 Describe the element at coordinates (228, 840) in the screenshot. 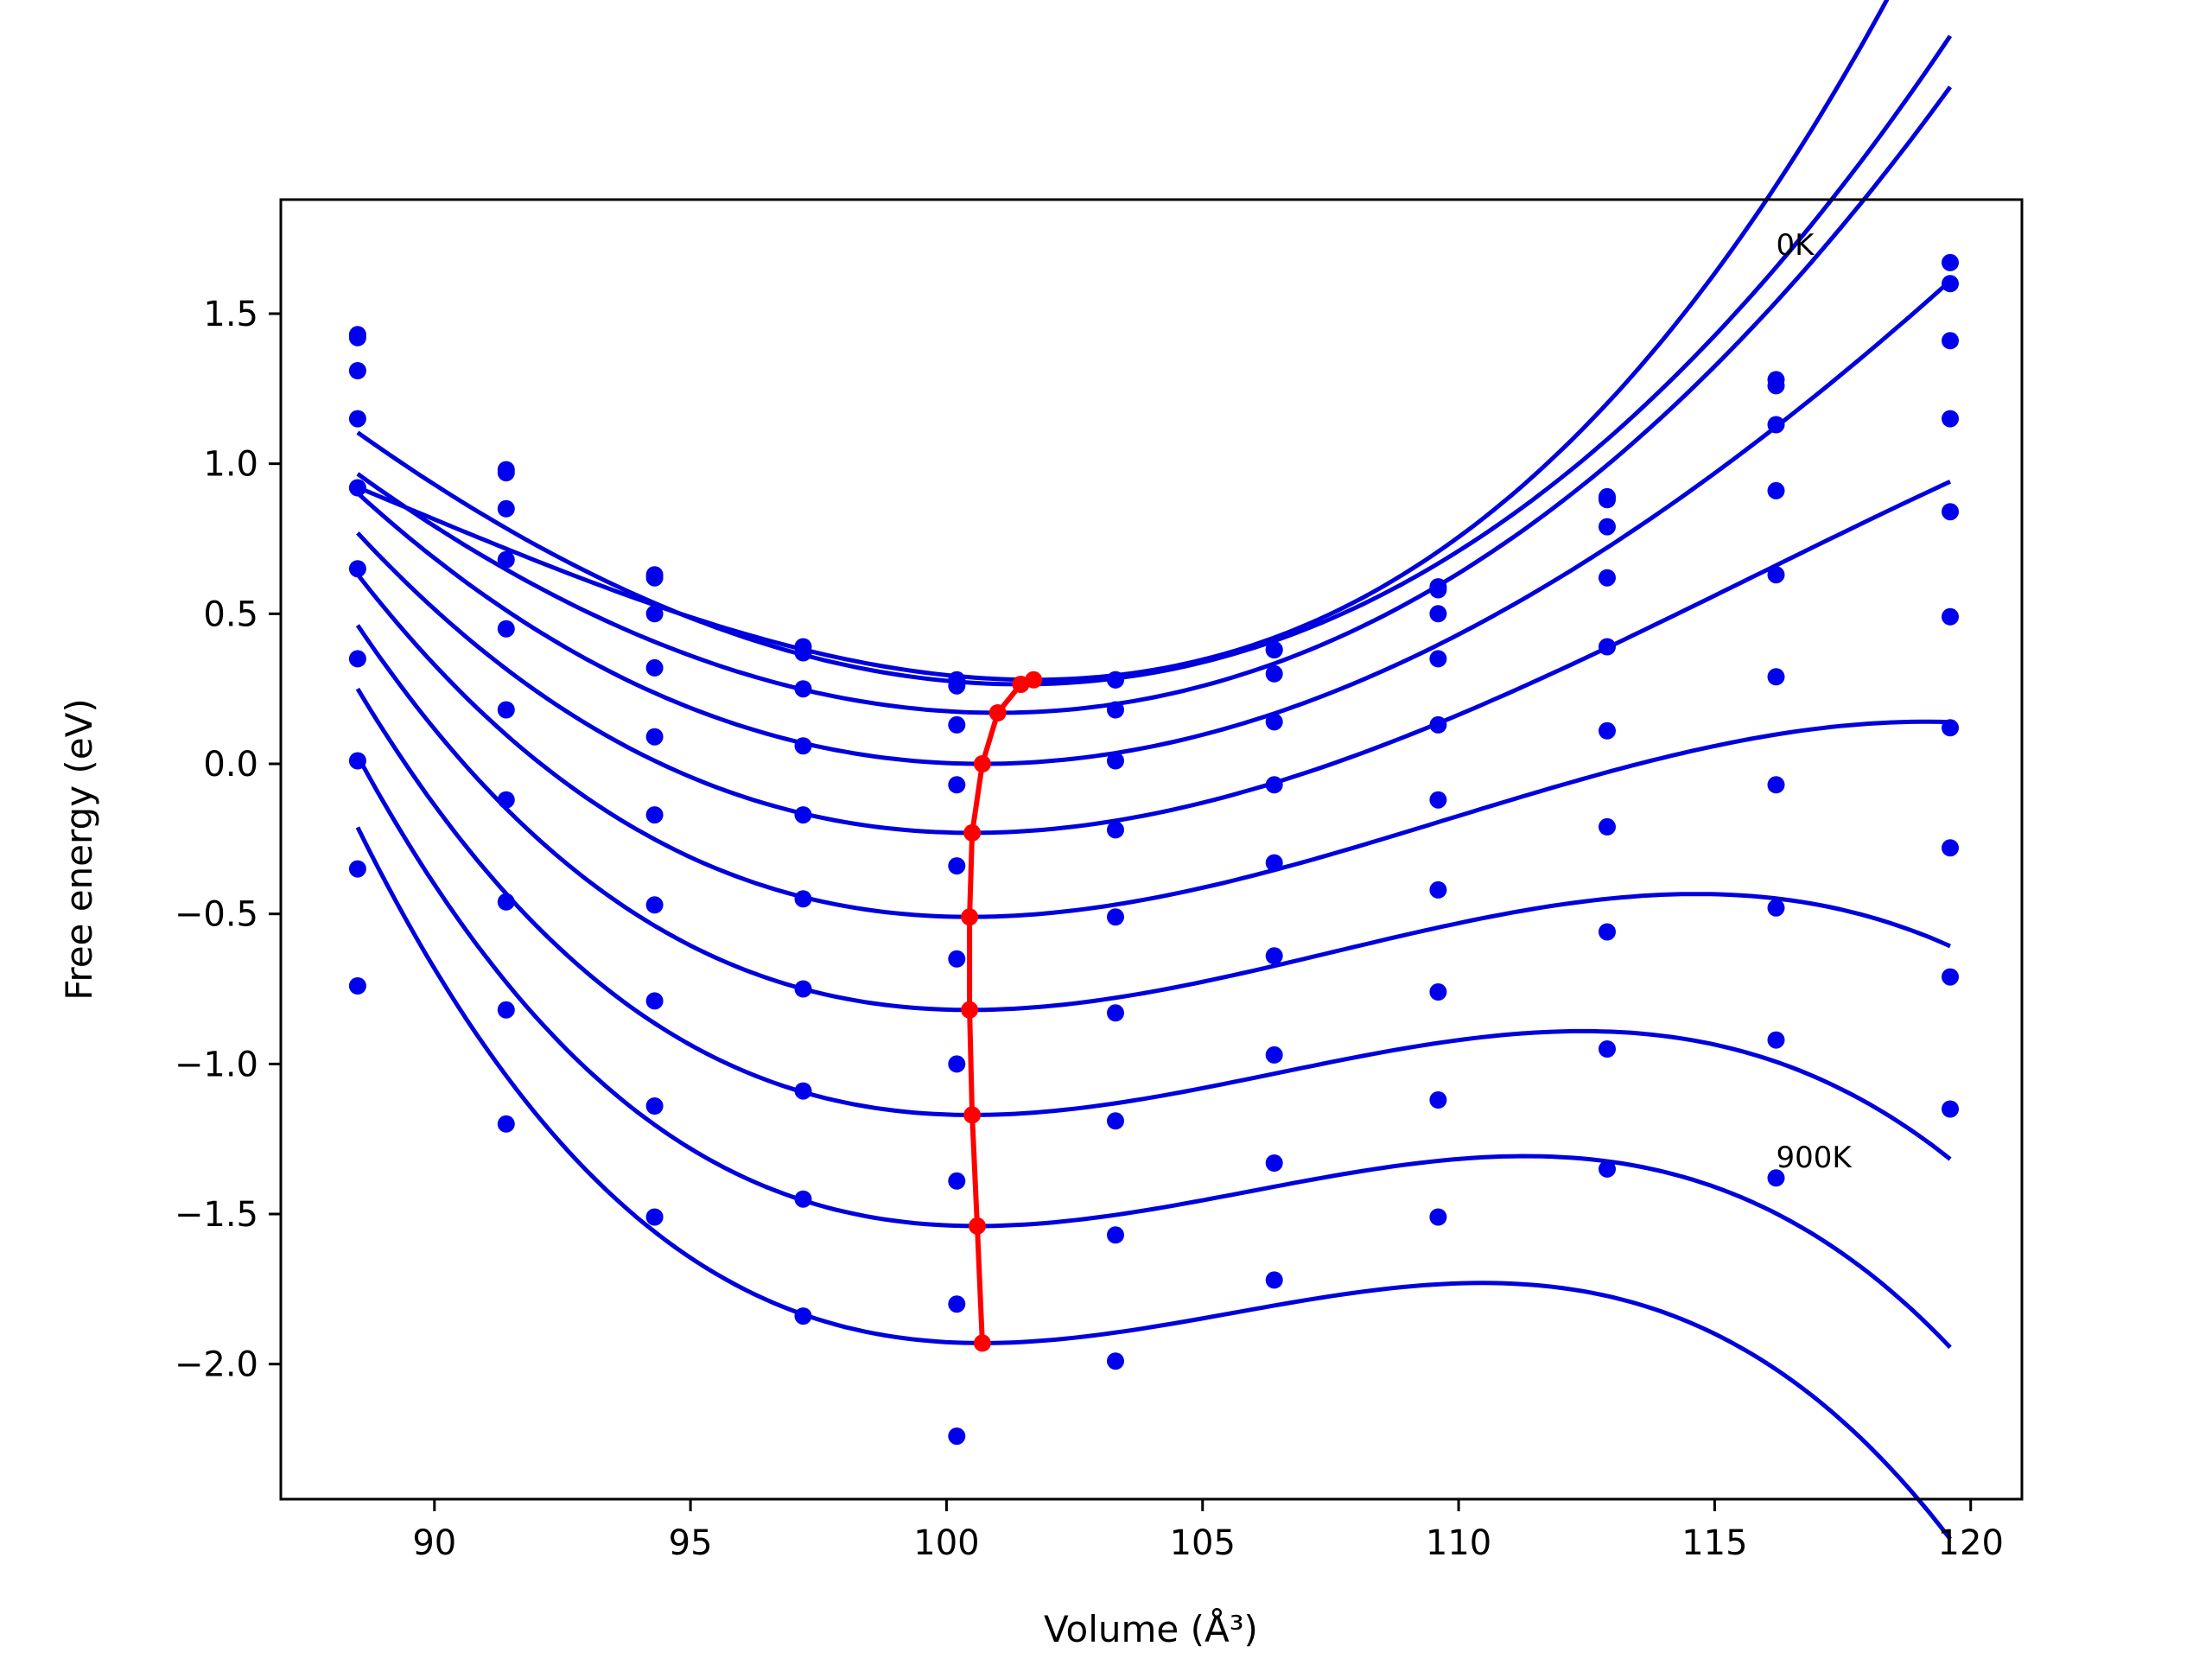

I see `y-axis-ticks: −2.0 −1.5 −1.0 −0.5 0.0 0.5 1.0 1.5` at that location.